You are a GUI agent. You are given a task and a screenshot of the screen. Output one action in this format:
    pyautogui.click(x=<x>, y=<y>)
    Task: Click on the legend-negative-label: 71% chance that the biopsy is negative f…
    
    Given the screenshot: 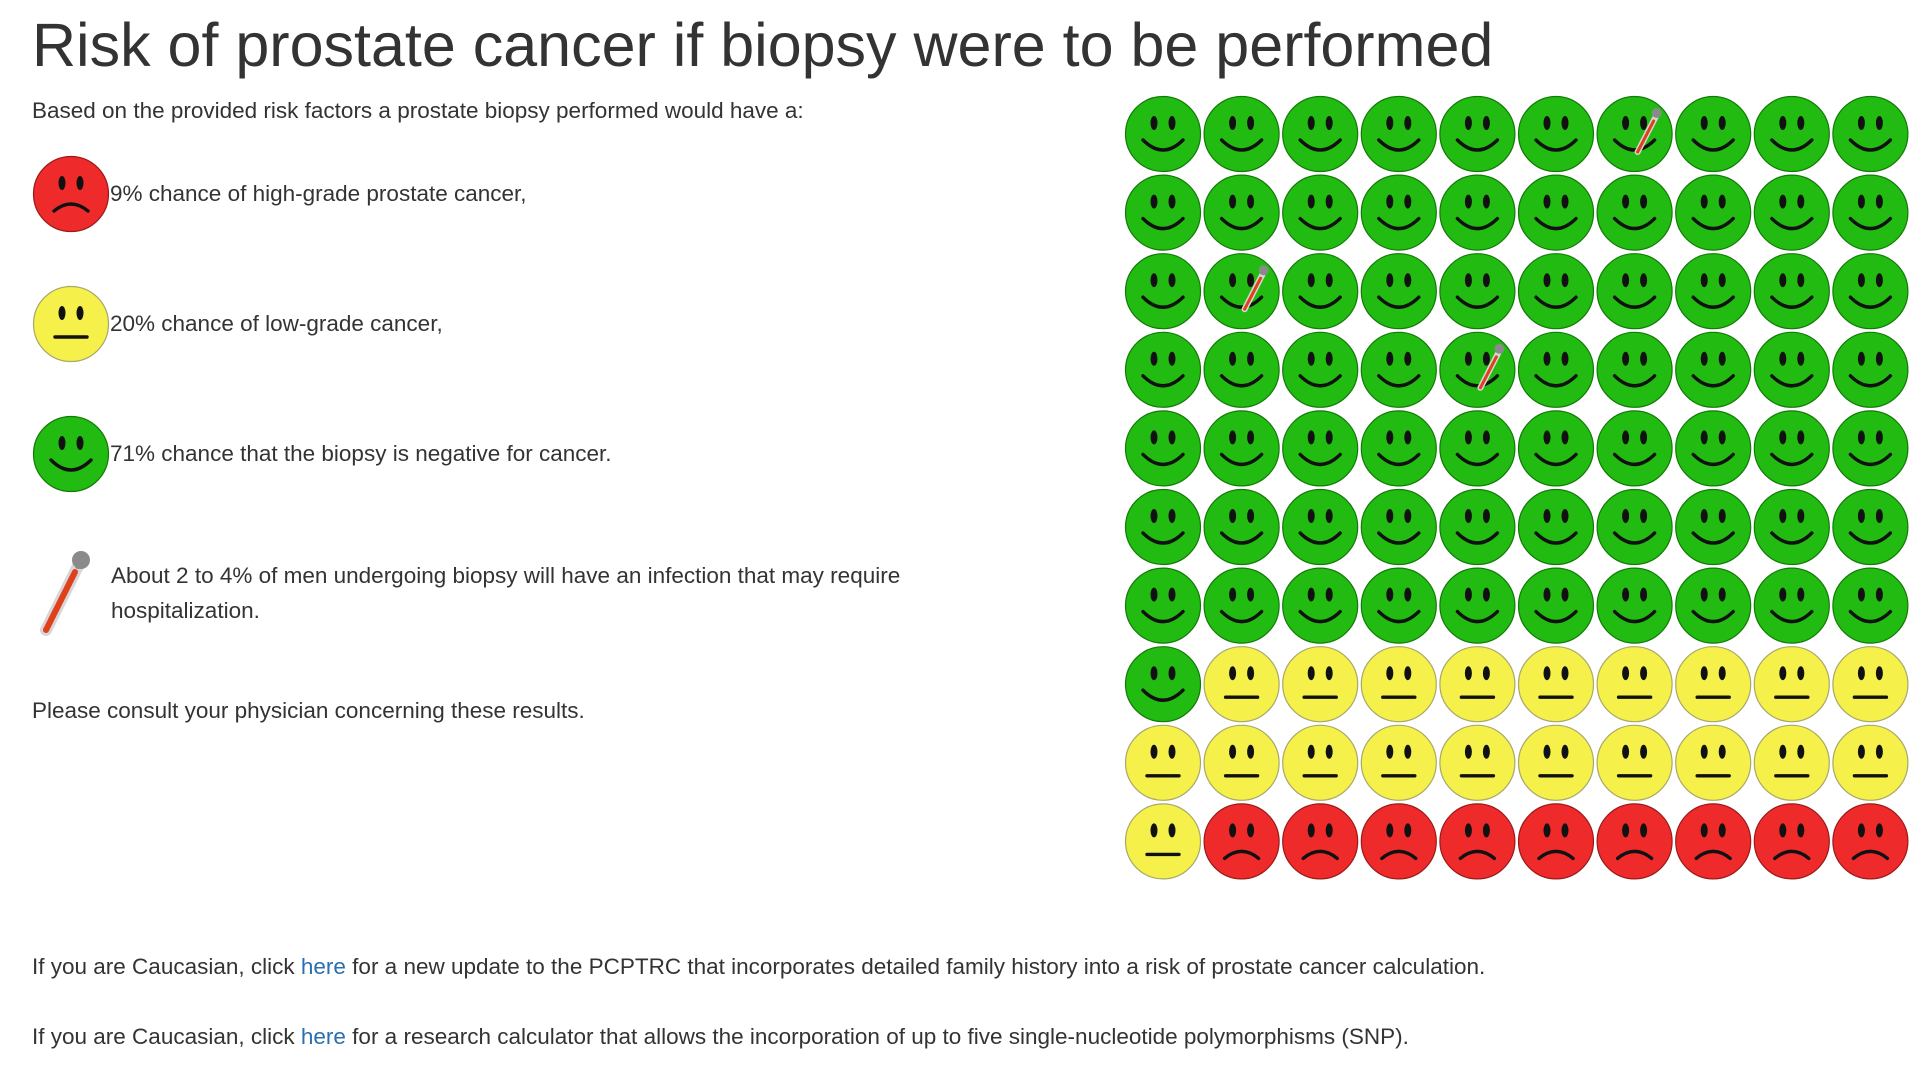 What is the action you would take?
    pyautogui.click(x=361, y=453)
    